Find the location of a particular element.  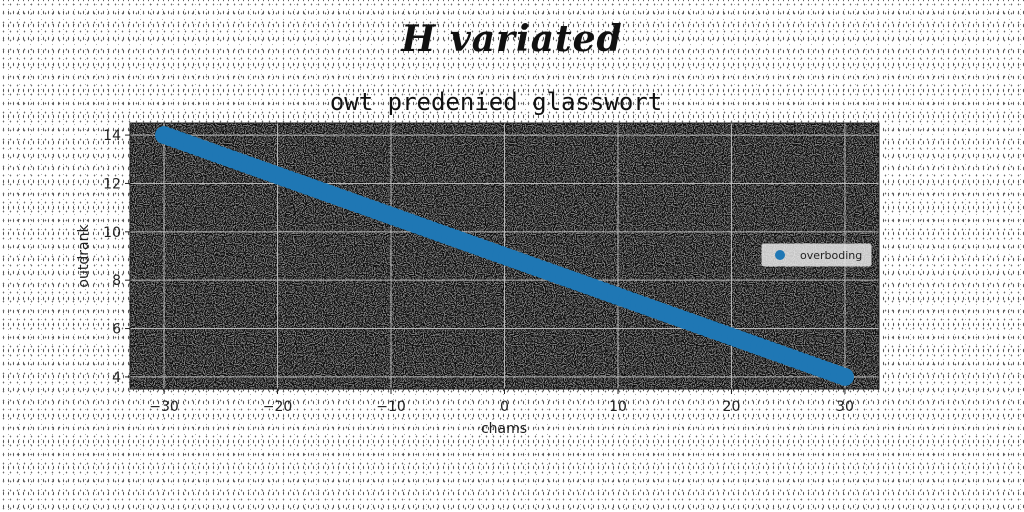

x-axis-label: chams is located at coordinates (504, 429).